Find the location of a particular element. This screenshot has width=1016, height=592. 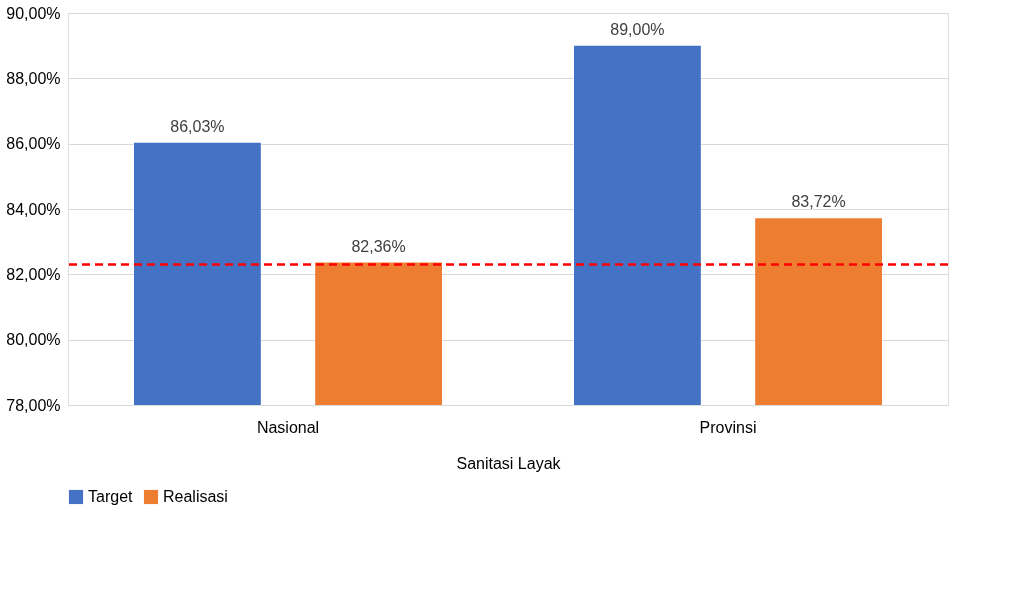

y-tick-label: 78,00% is located at coordinates (33, 405).